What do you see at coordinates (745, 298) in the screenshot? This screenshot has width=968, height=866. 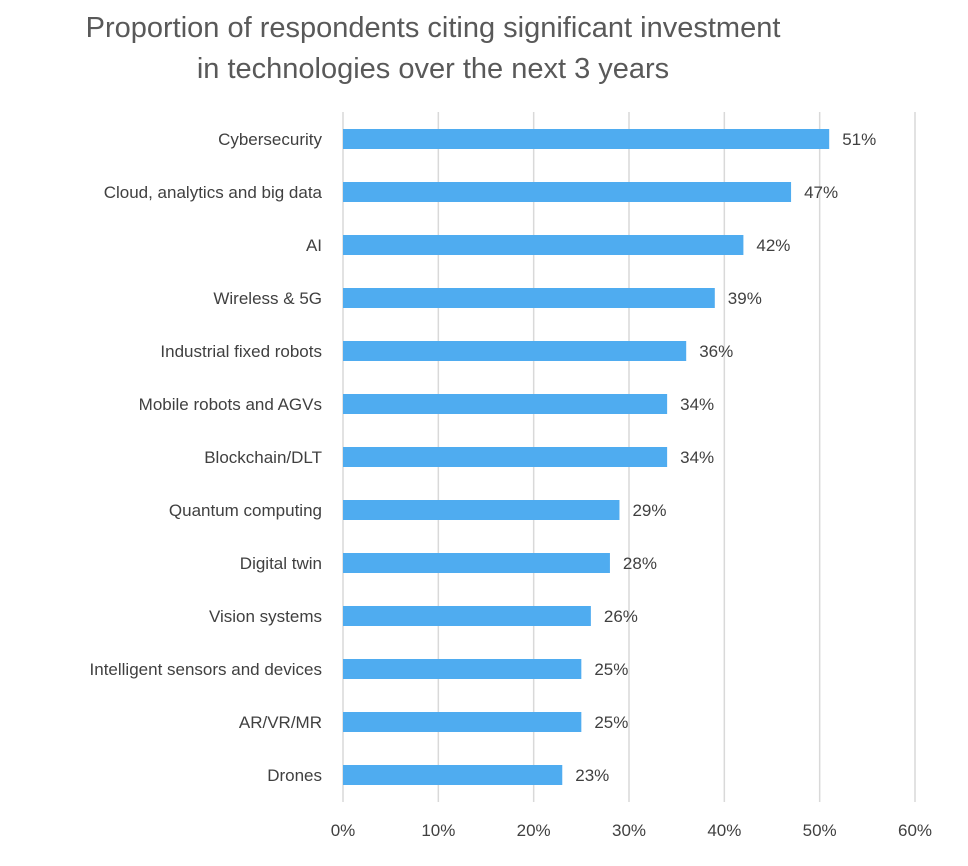 I see `data-label: 39%` at bounding box center [745, 298].